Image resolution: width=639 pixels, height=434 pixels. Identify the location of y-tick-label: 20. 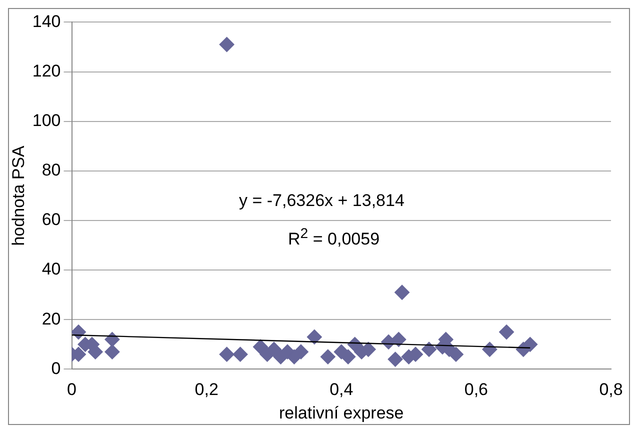
(51, 318).